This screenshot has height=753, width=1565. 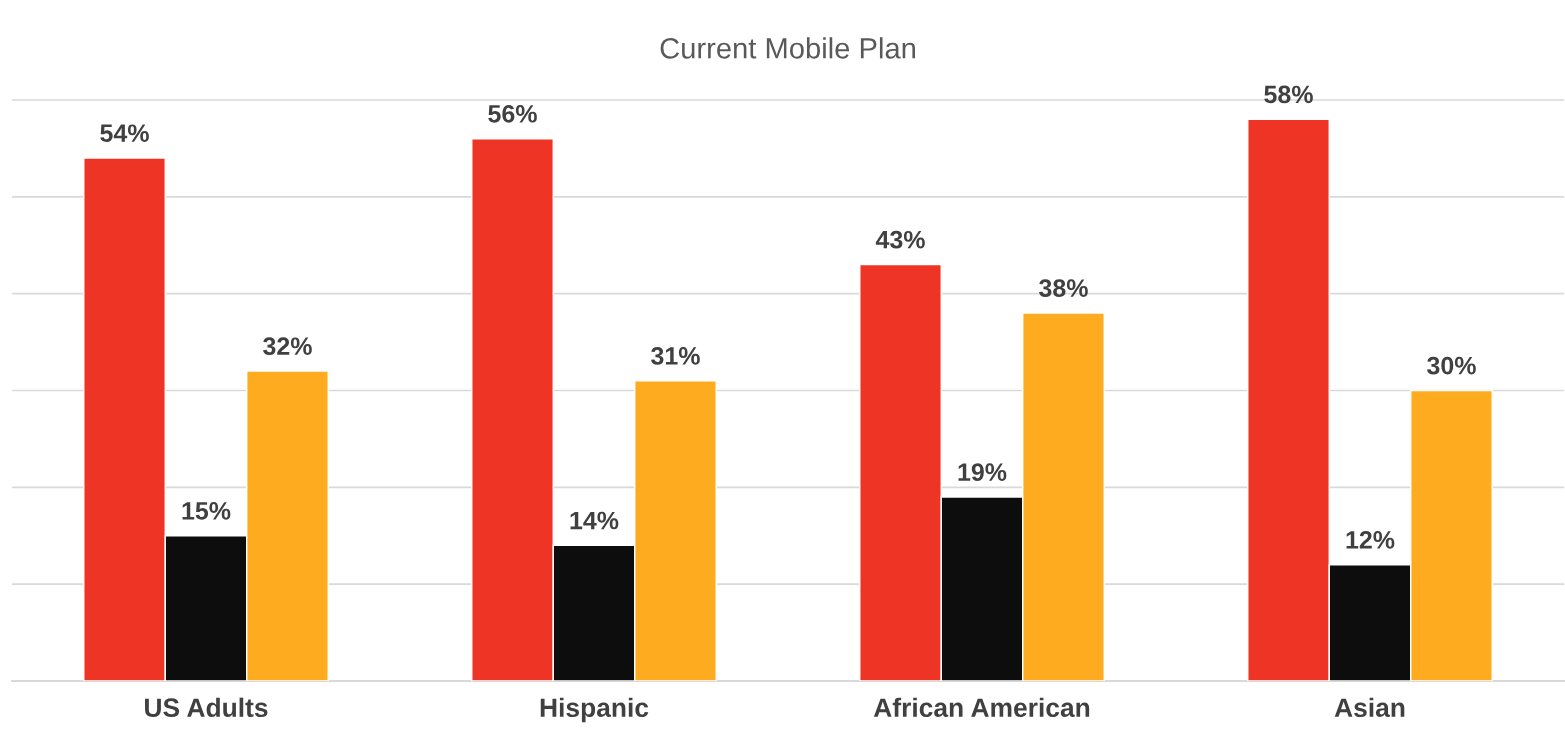 What do you see at coordinates (1288, 94) in the screenshot?
I see `data-label: 58%` at bounding box center [1288, 94].